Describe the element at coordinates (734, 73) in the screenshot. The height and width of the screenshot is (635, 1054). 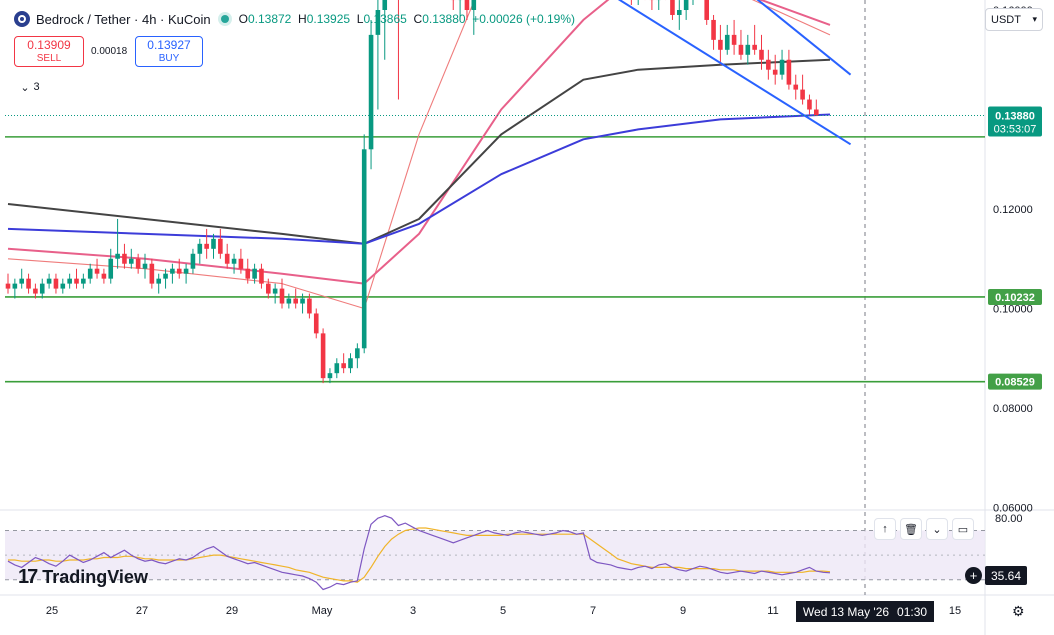
I see `channel-lower-line` at that location.